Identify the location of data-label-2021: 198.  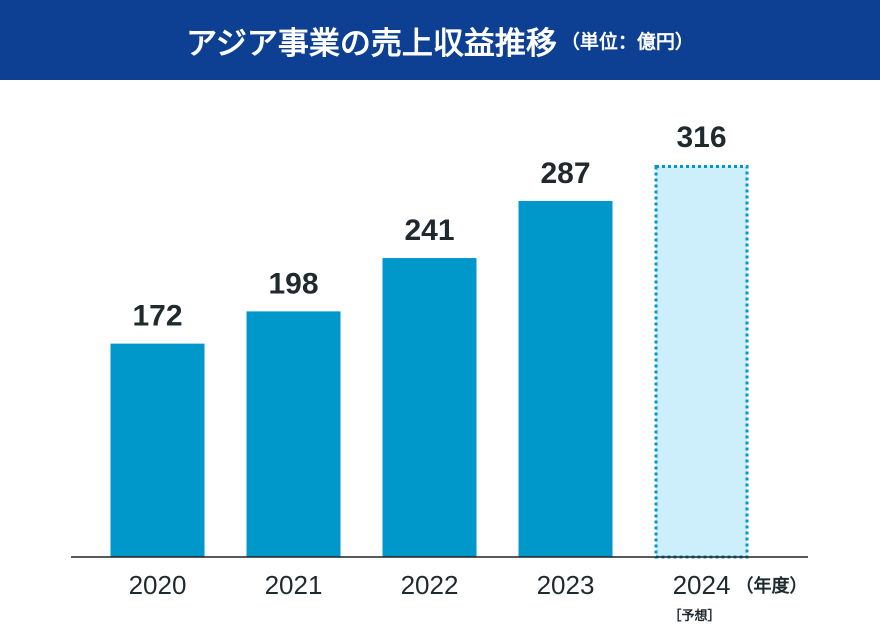
(293, 283).